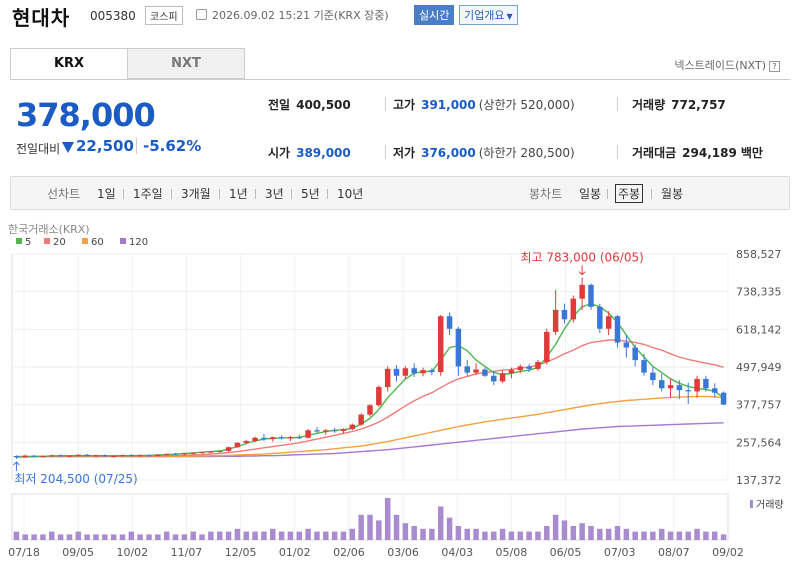 The width and height of the screenshot is (800, 568). What do you see at coordinates (69, 63) in the screenshot?
I see `tab-krx: KRX` at bounding box center [69, 63].